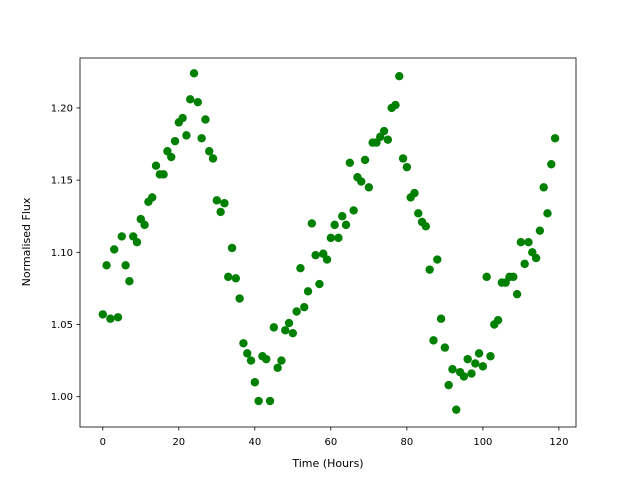 The image size is (640, 480). I want to click on x-tick-label: 60, so click(330, 442).